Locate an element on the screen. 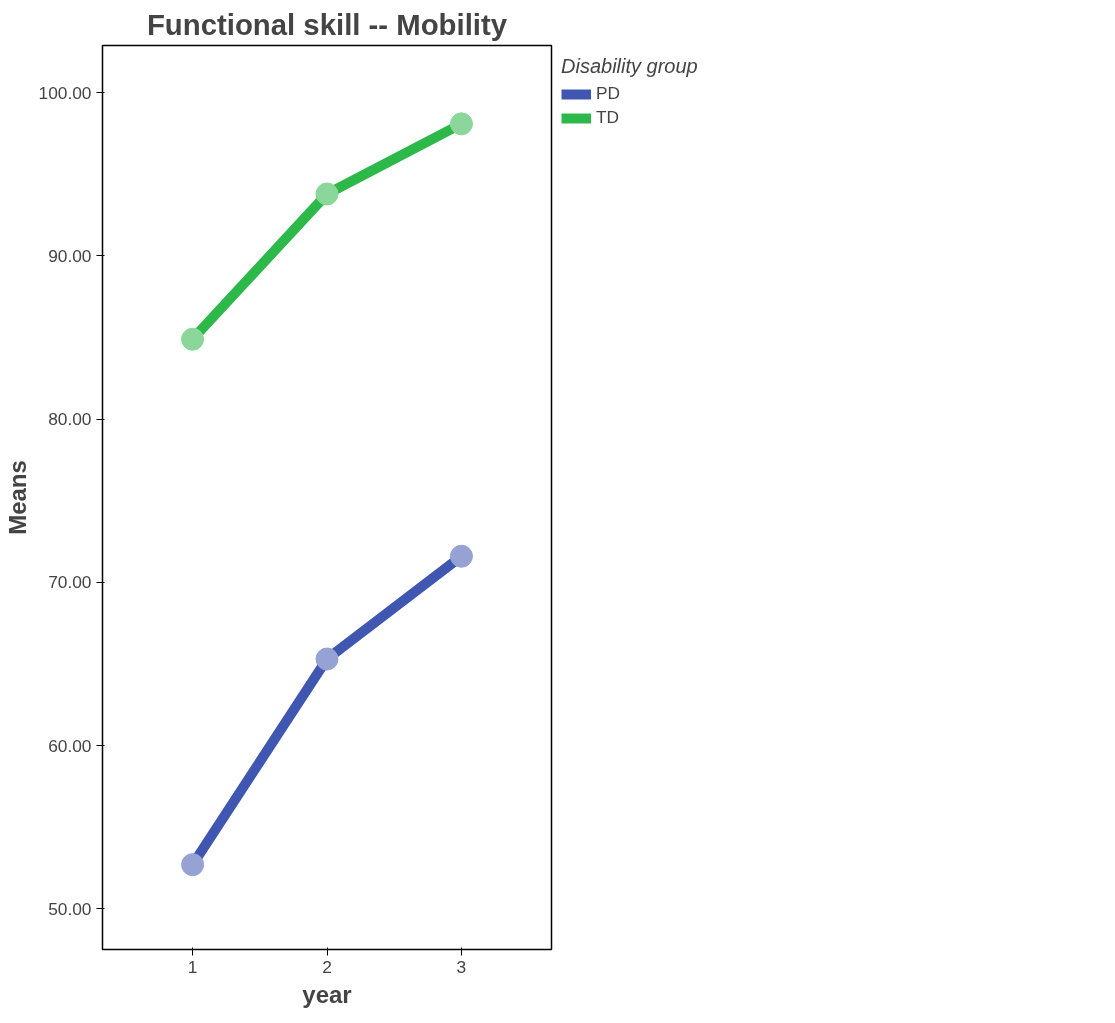 This screenshot has width=1115, height=1023. y-tick-label: 80.00 is located at coordinates (70, 419).